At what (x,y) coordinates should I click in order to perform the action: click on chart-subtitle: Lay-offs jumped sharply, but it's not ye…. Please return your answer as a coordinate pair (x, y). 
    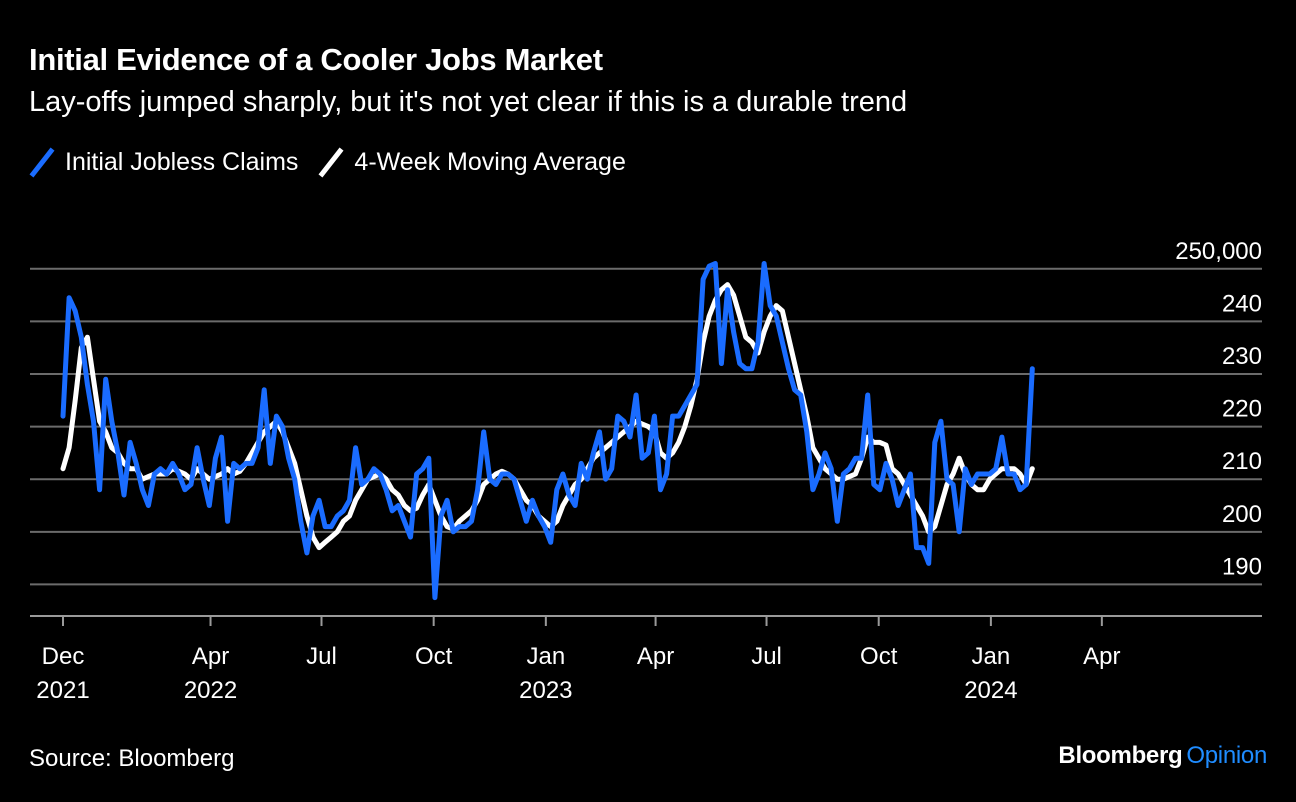
    Looking at the image, I should click on (468, 102).